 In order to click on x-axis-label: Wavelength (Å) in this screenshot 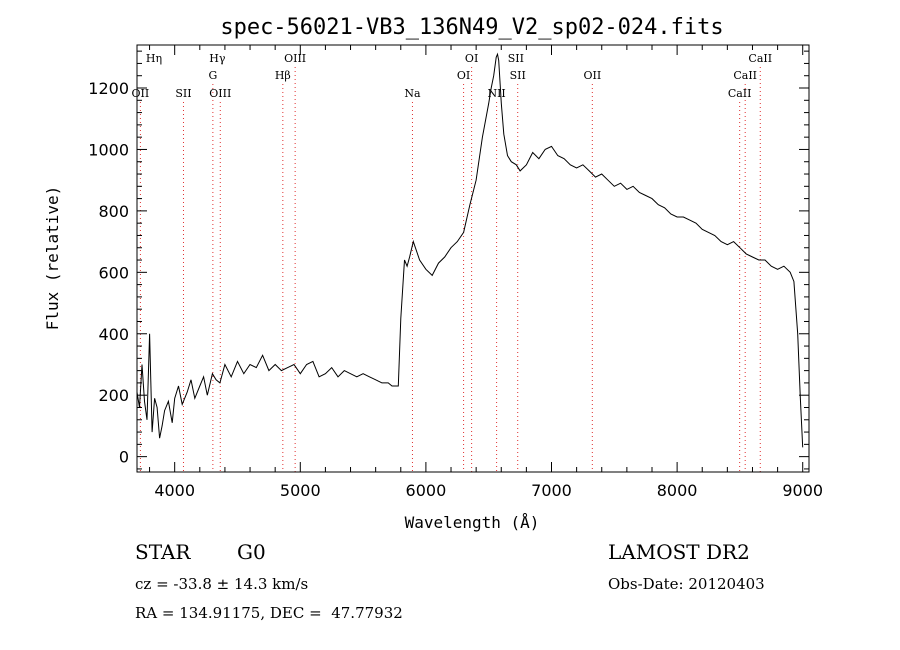, I will do `click(472, 522)`.